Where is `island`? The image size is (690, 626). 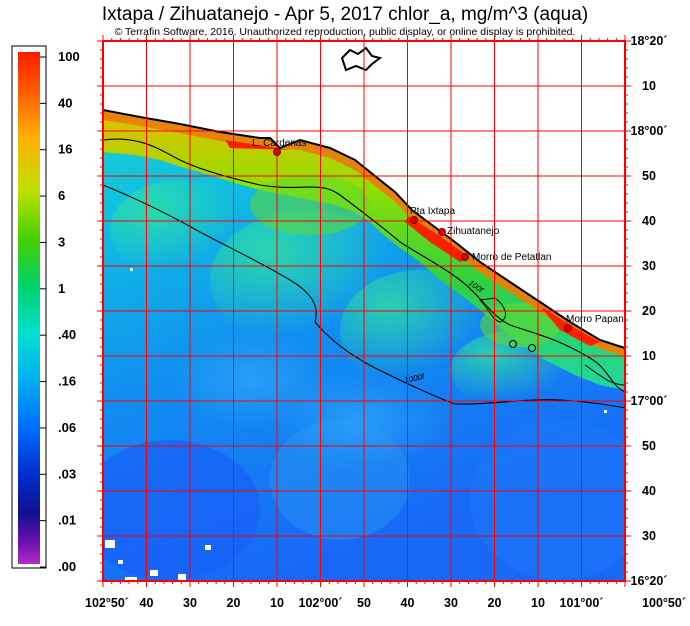
island is located at coordinates (361, 59).